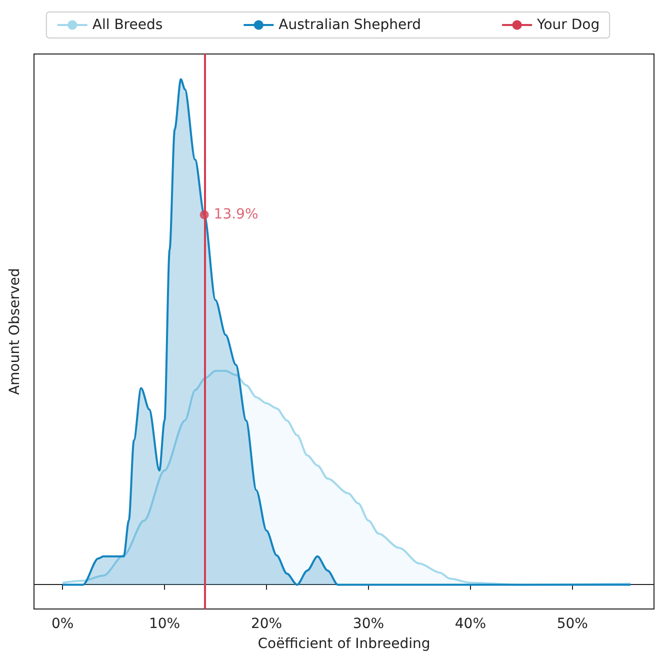 The height and width of the screenshot is (657, 656). What do you see at coordinates (568, 25) in the screenshot?
I see `legend-label: Your Dog` at bounding box center [568, 25].